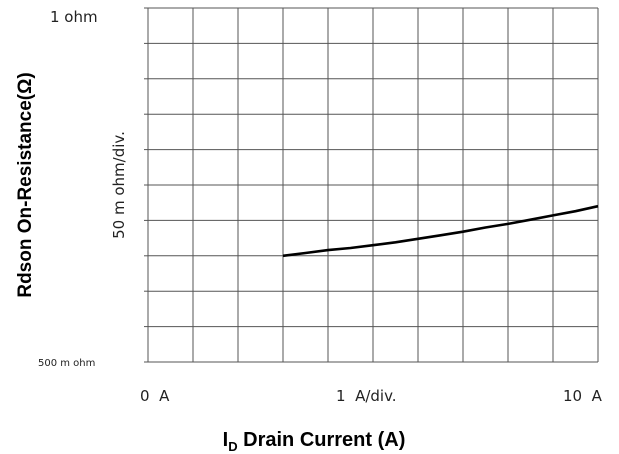  Describe the element at coordinates (74, 17) in the screenshot. I see `y-top-label: 1 ohm` at that location.